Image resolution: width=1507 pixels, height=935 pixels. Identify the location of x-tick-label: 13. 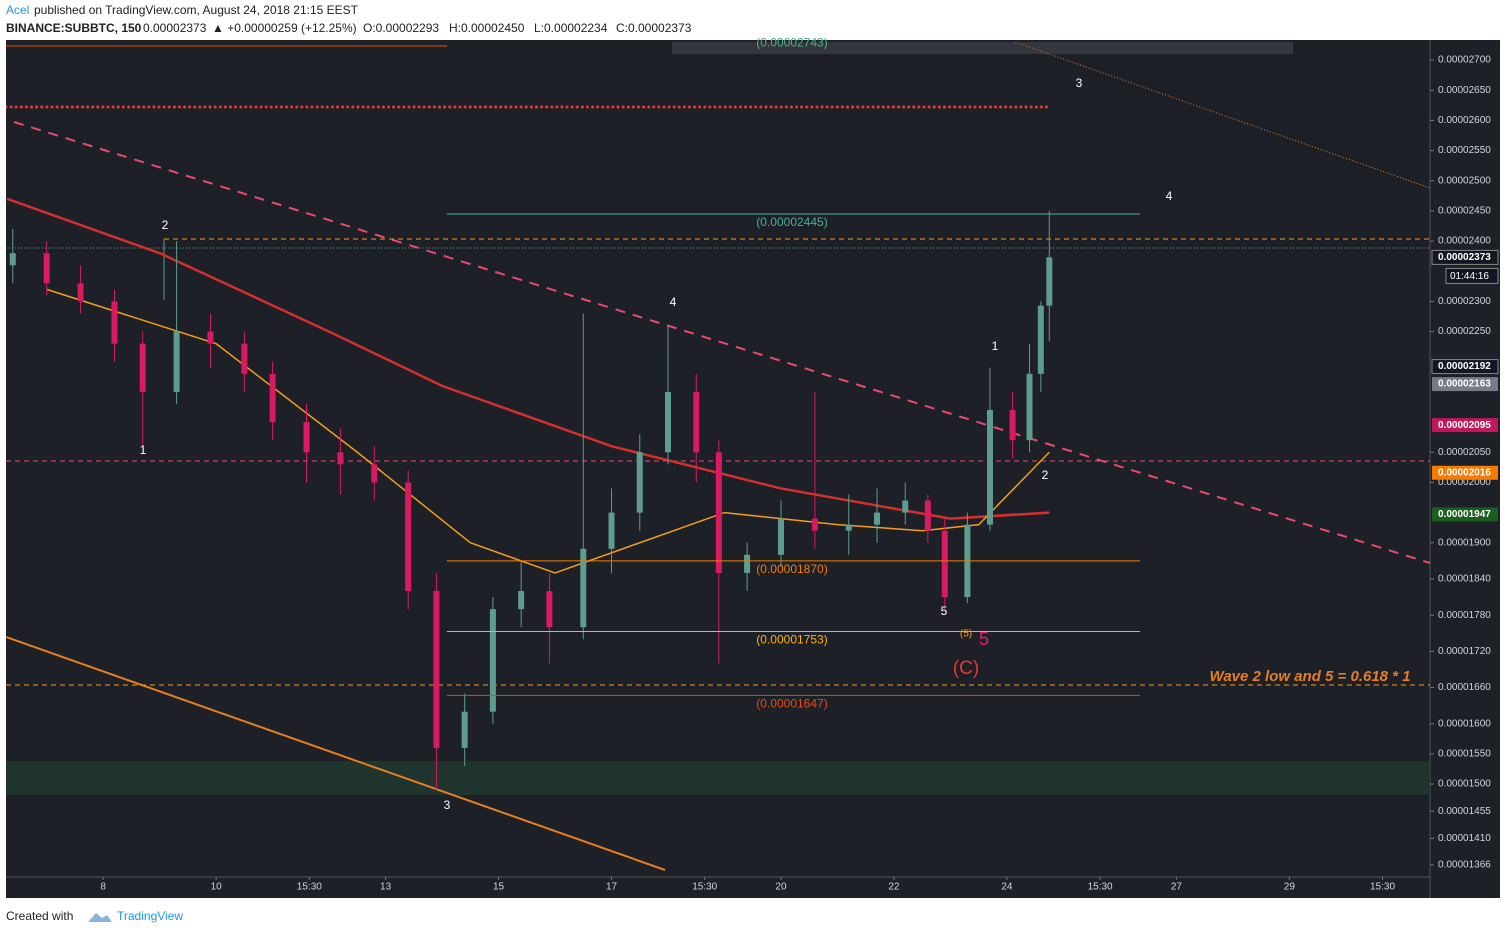
(386, 887).